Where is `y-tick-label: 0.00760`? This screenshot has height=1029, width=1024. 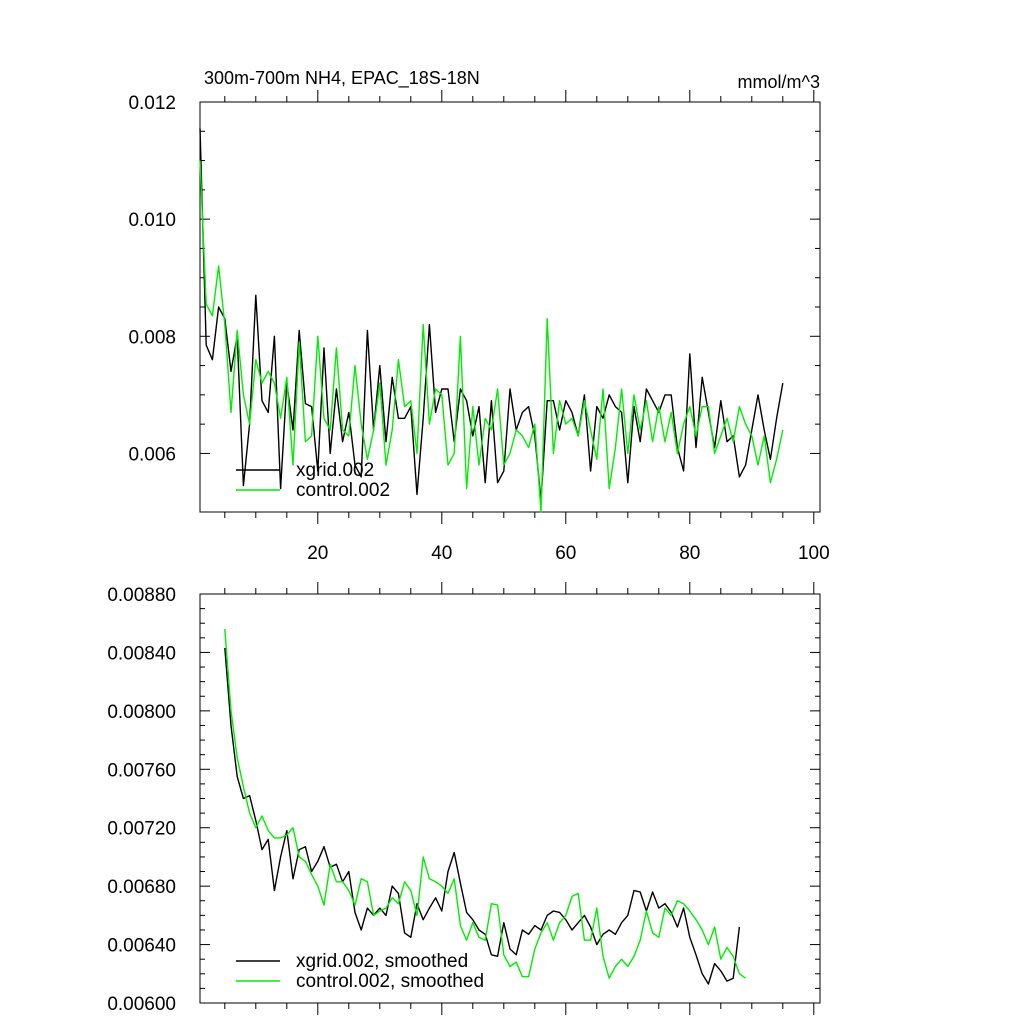 y-tick-label: 0.00760 is located at coordinates (141, 770).